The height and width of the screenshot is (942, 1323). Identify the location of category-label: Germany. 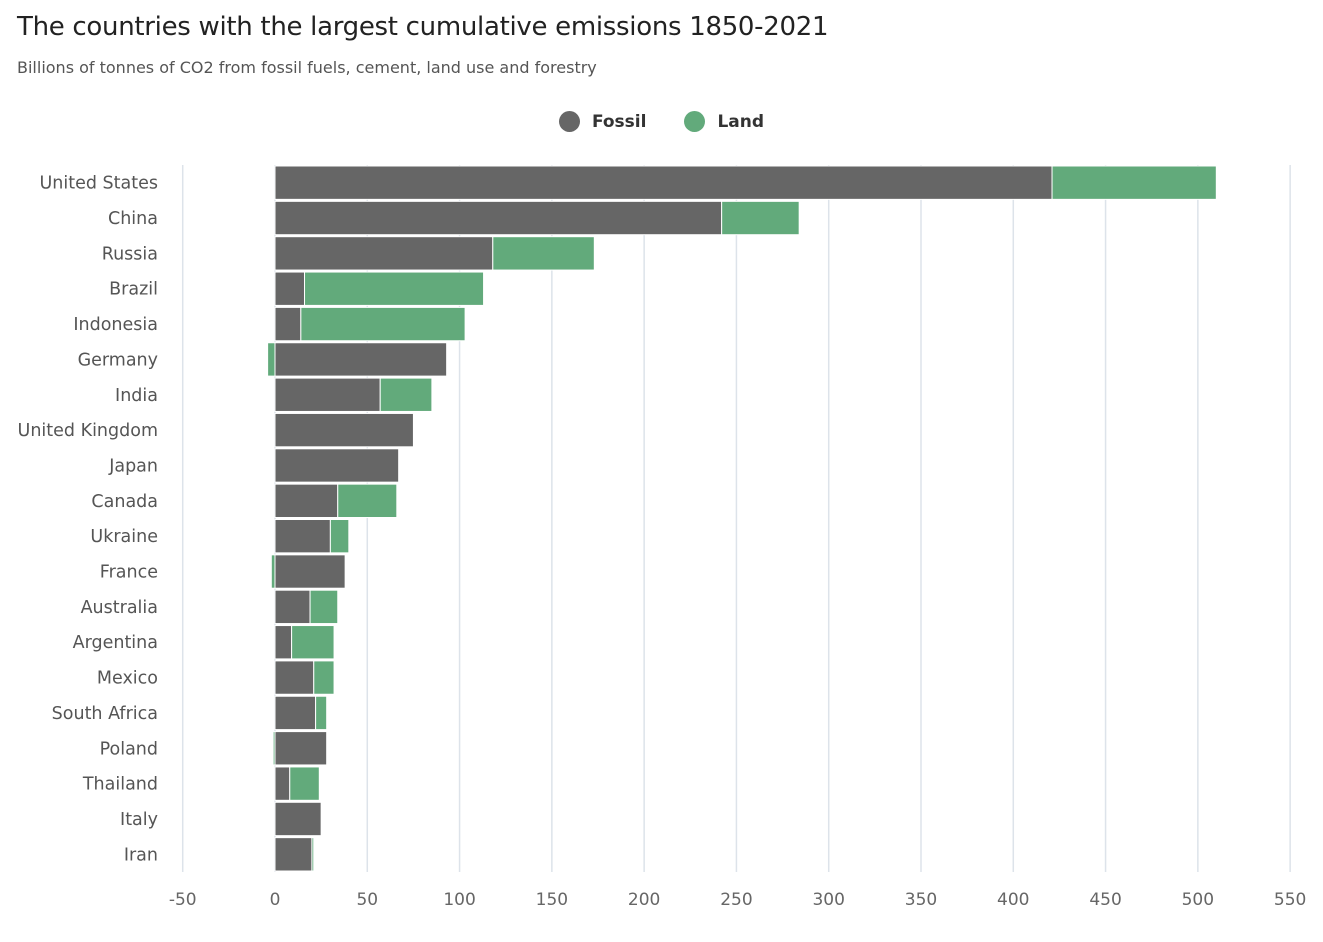
(118, 360).